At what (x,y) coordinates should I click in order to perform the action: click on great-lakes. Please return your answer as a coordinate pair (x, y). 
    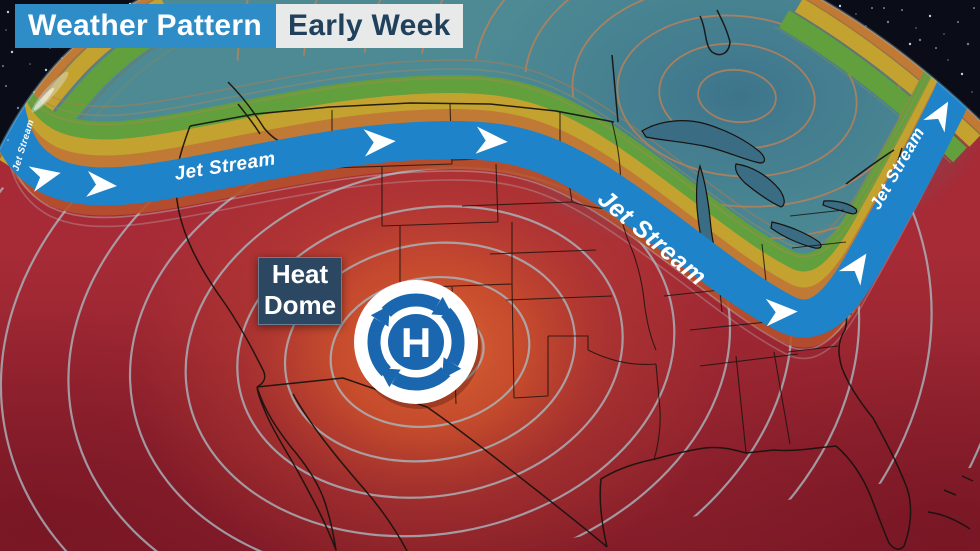
    Looking at the image, I should click on (749, 198).